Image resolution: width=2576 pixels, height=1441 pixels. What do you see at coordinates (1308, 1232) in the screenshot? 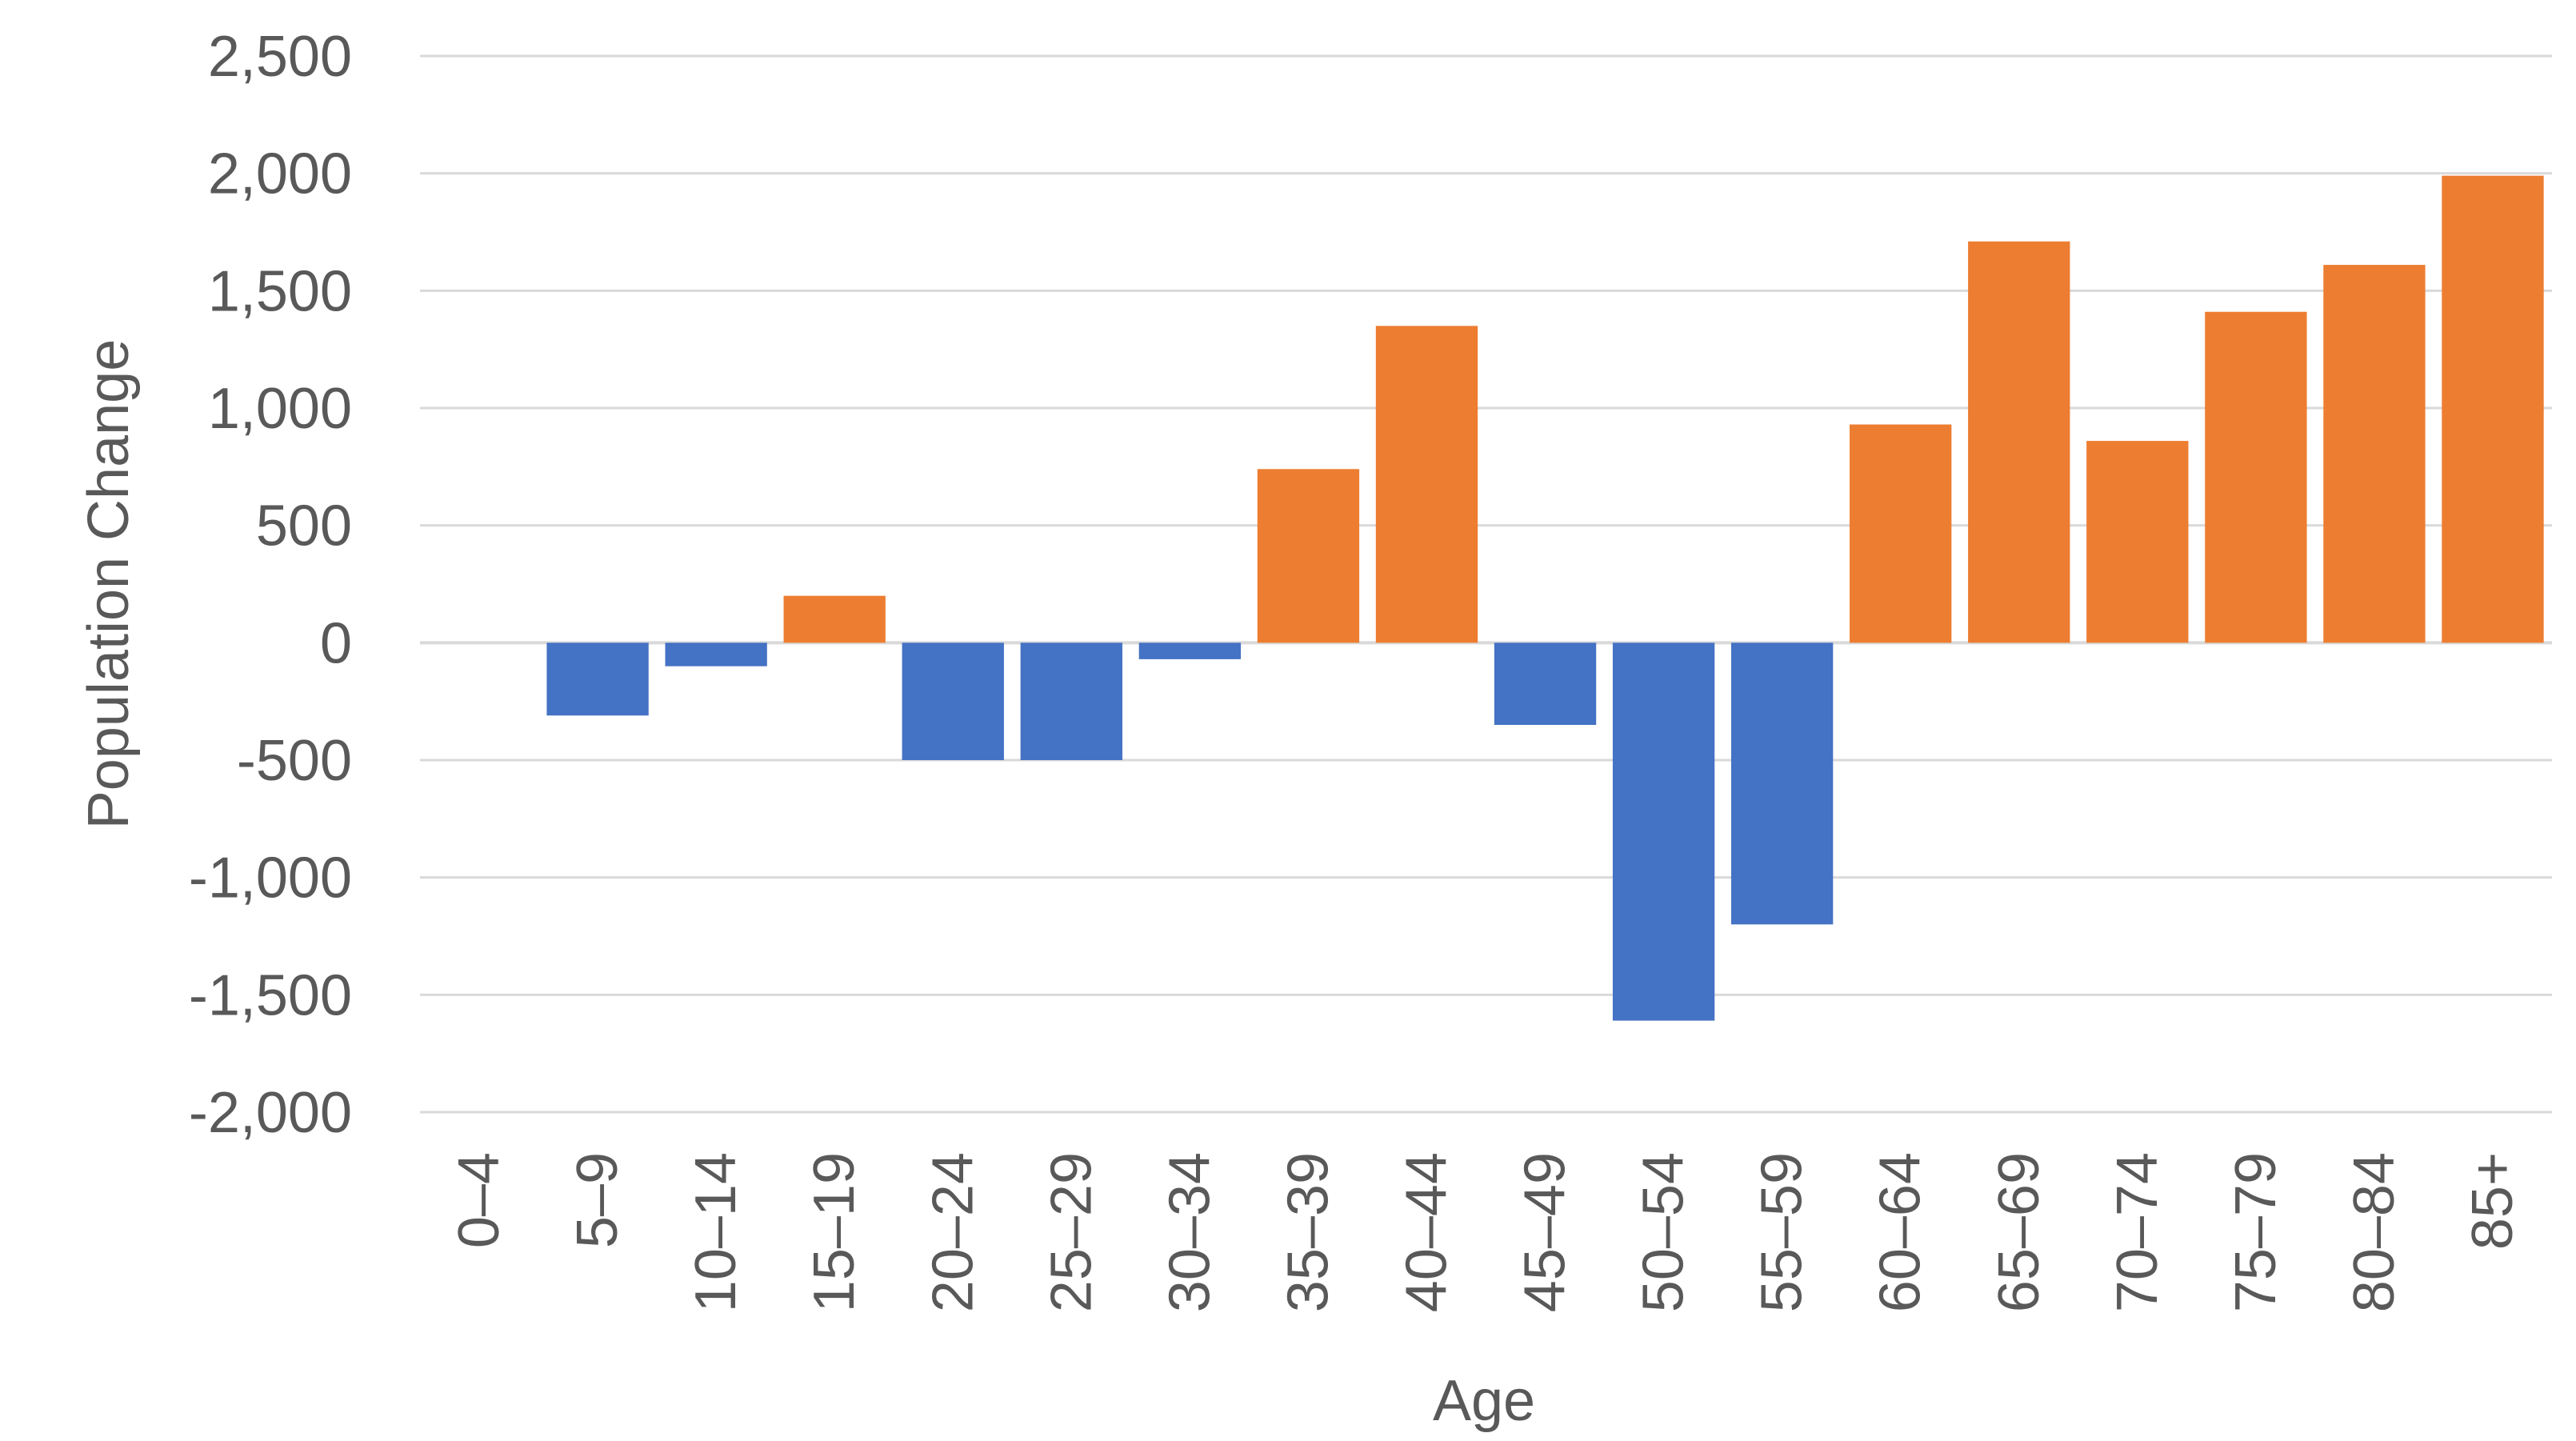
I see `x-tick-label: 35–39` at bounding box center [1308, 1232].